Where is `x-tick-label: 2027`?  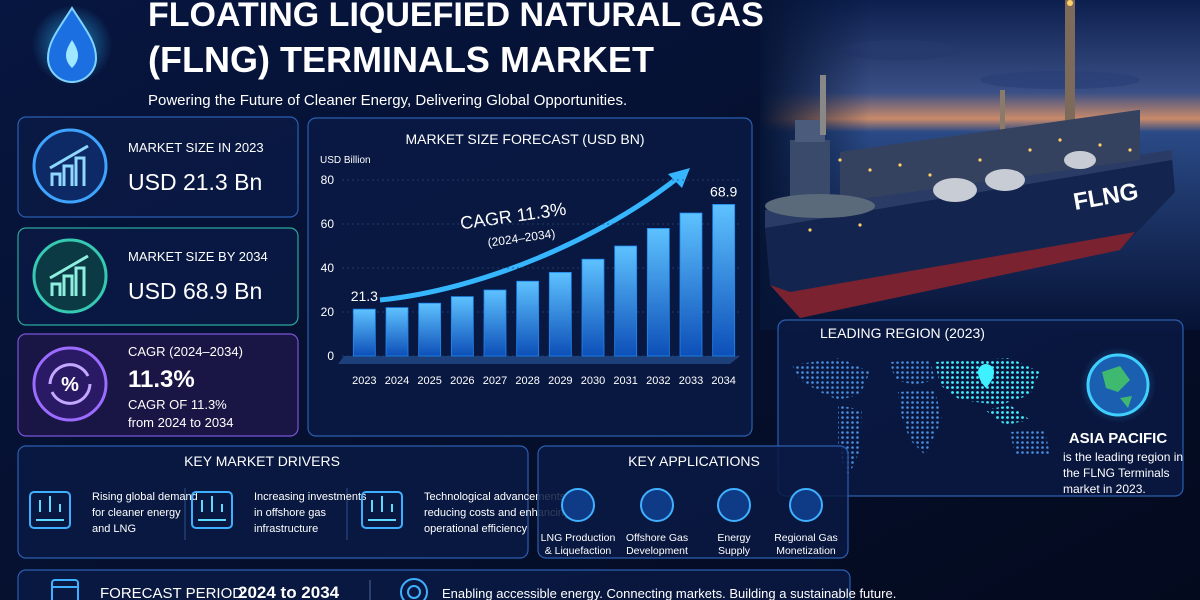 x-tick-label: 2027 is located at coordinates (495, 381).